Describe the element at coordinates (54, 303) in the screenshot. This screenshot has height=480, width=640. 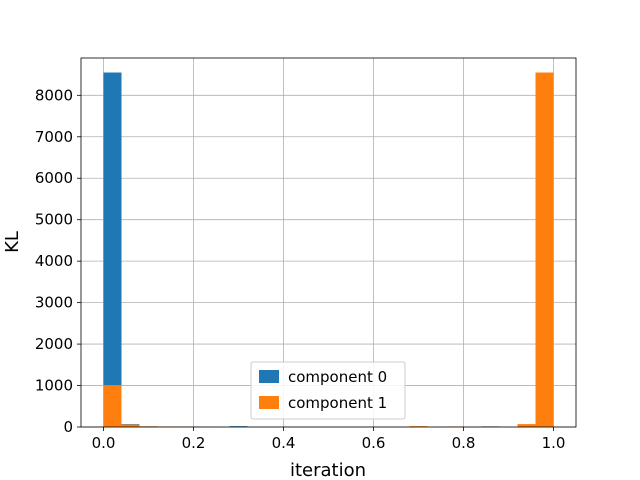
I see `y-tick-label: 3000` at that location.